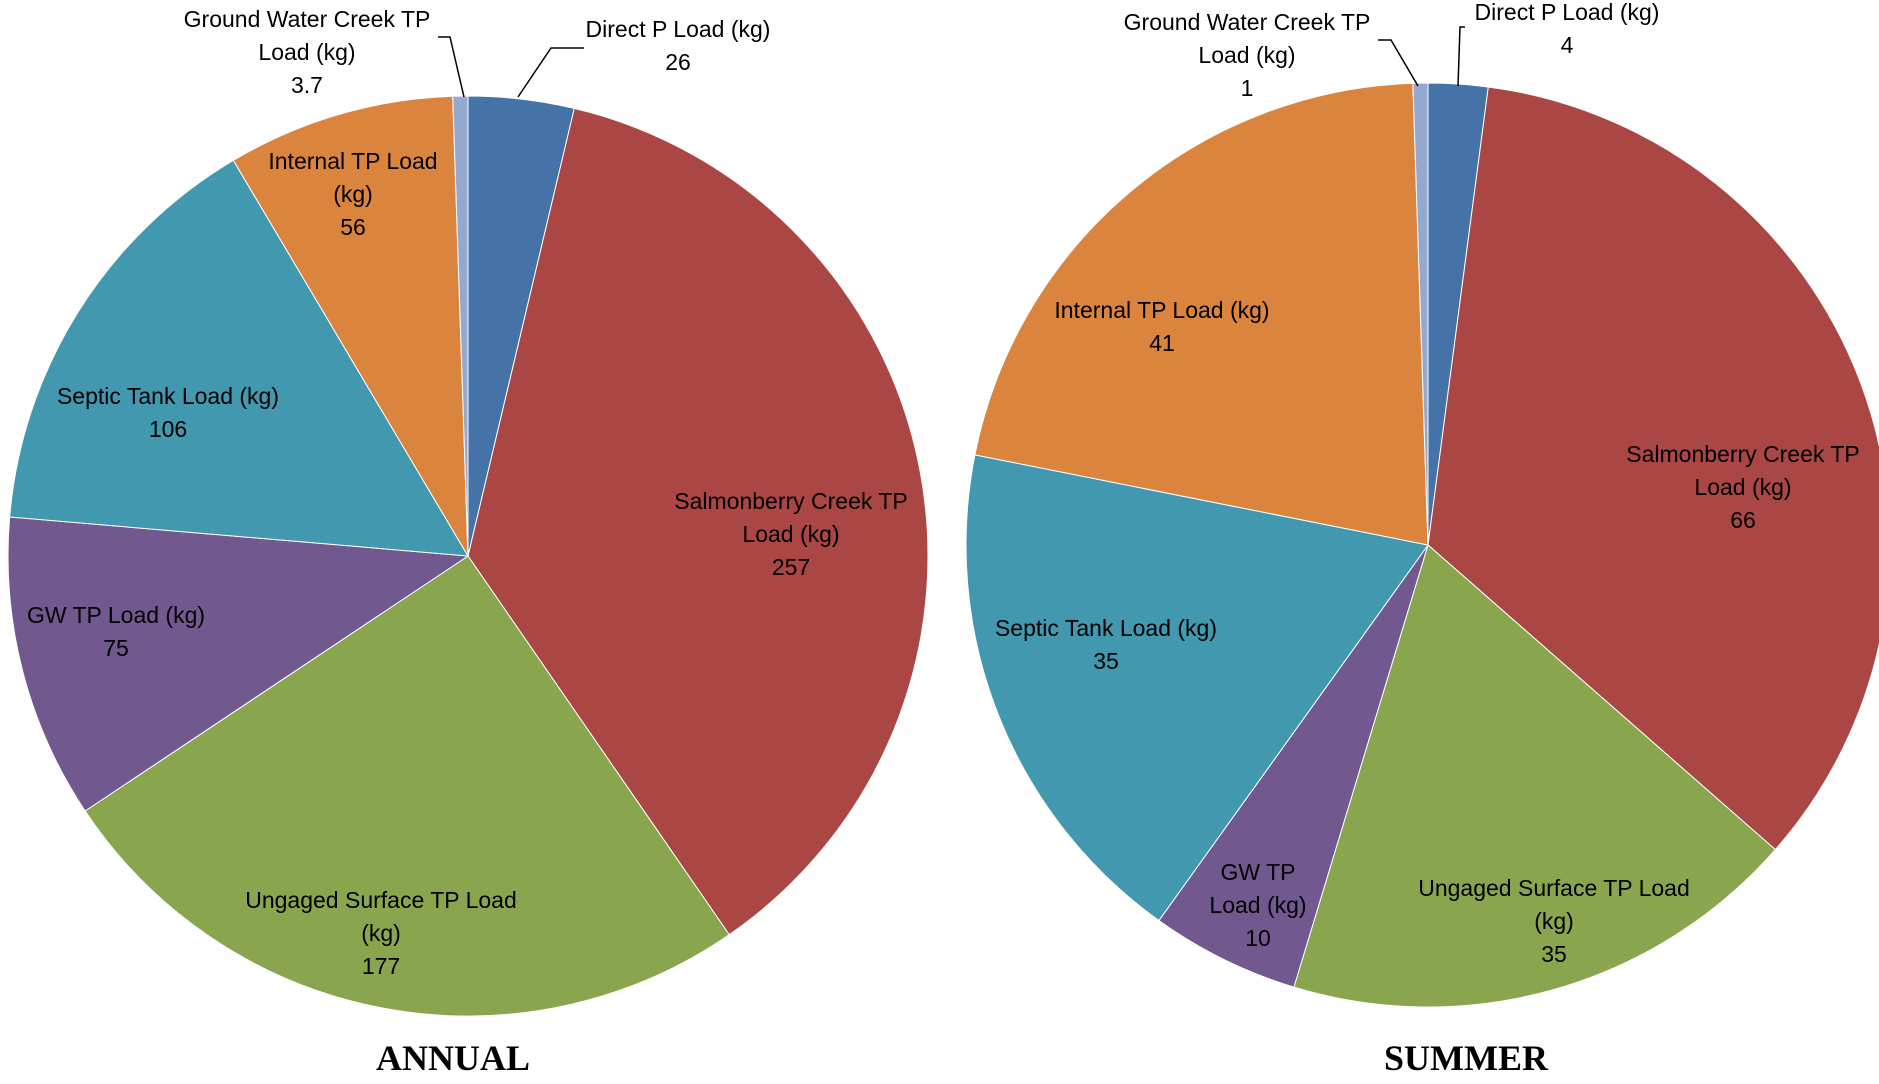  I want to click on slice-value-1-3: 10, so click(1258, 938).